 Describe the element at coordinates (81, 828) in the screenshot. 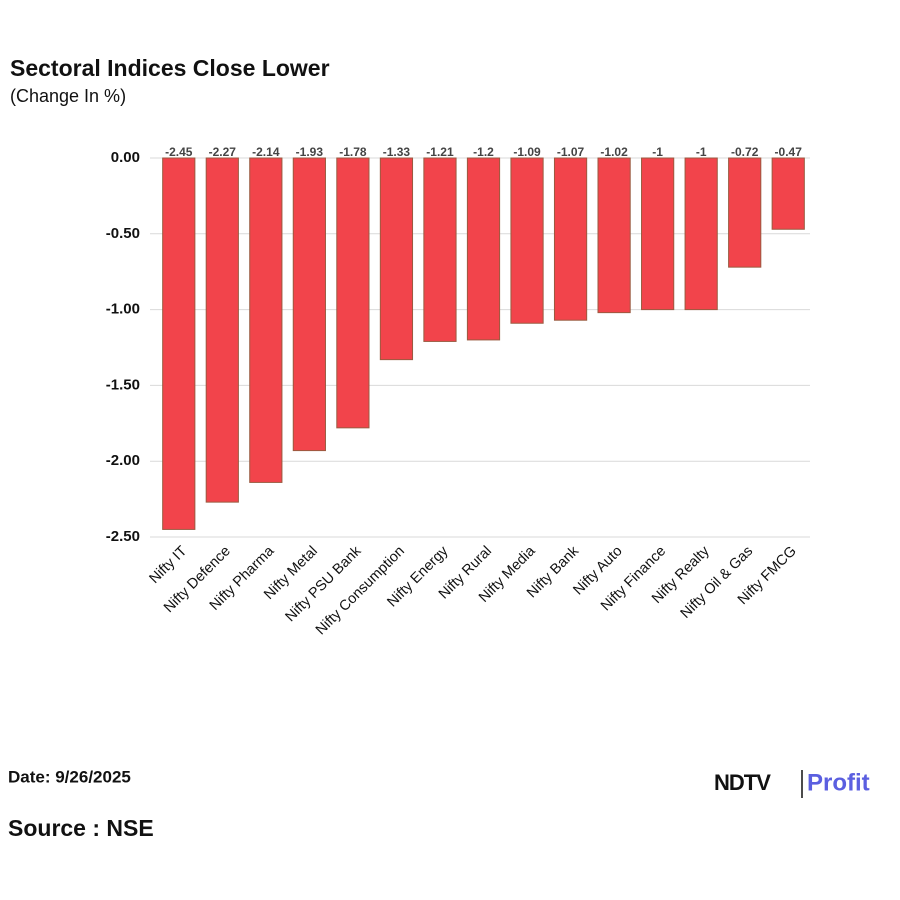

I see `source: Source : NSE` at that location.